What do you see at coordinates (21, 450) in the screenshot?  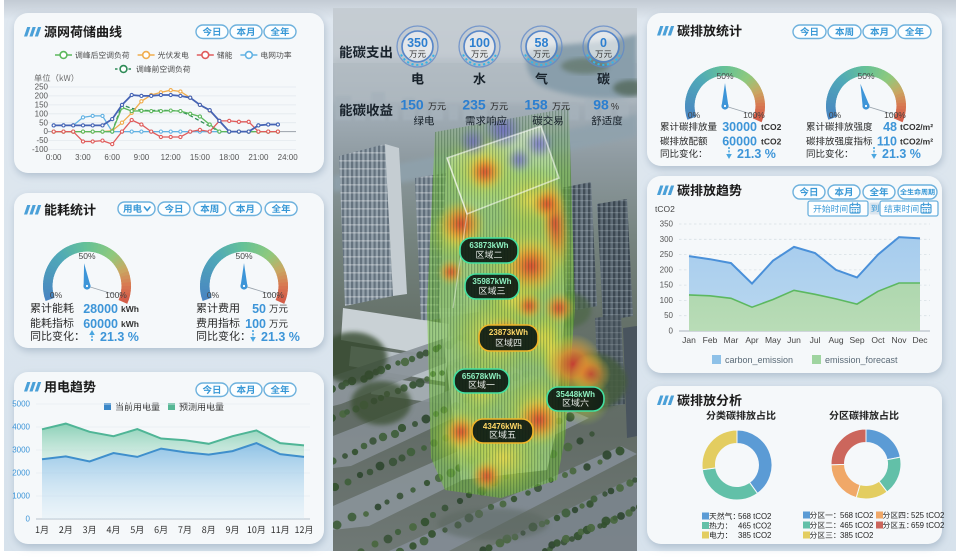 I see `svg-text: 3000` at bounding box center [21, 450].